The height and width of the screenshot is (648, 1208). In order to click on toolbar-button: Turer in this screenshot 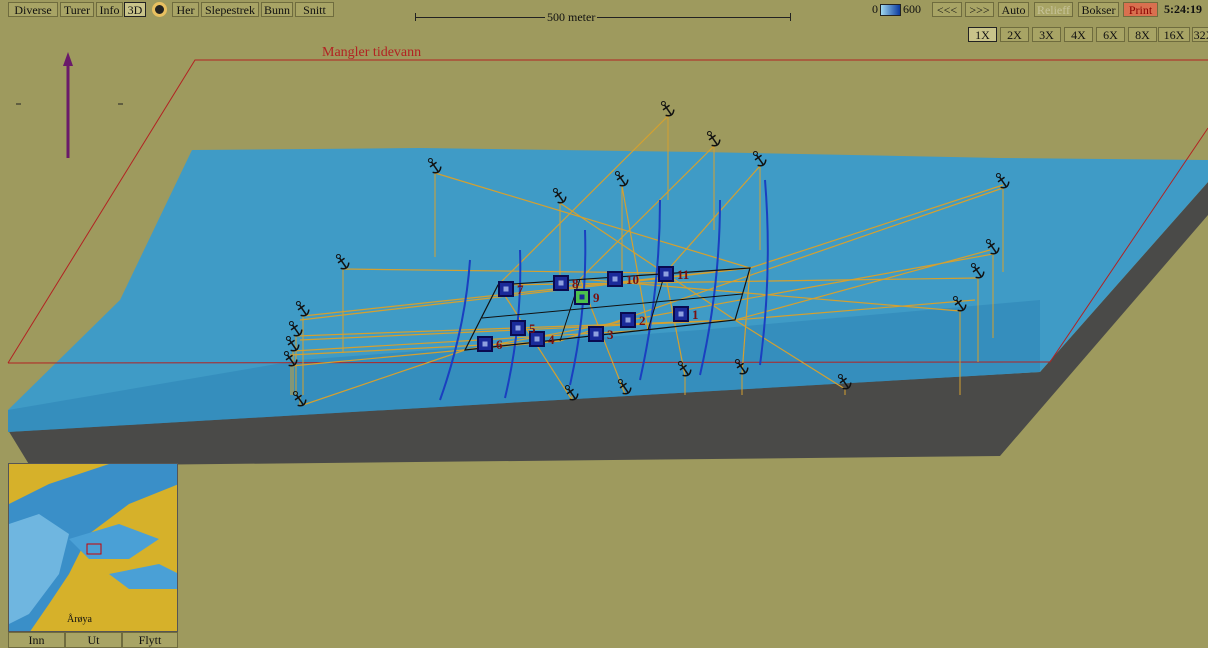, I will do `click(77, 9)`.